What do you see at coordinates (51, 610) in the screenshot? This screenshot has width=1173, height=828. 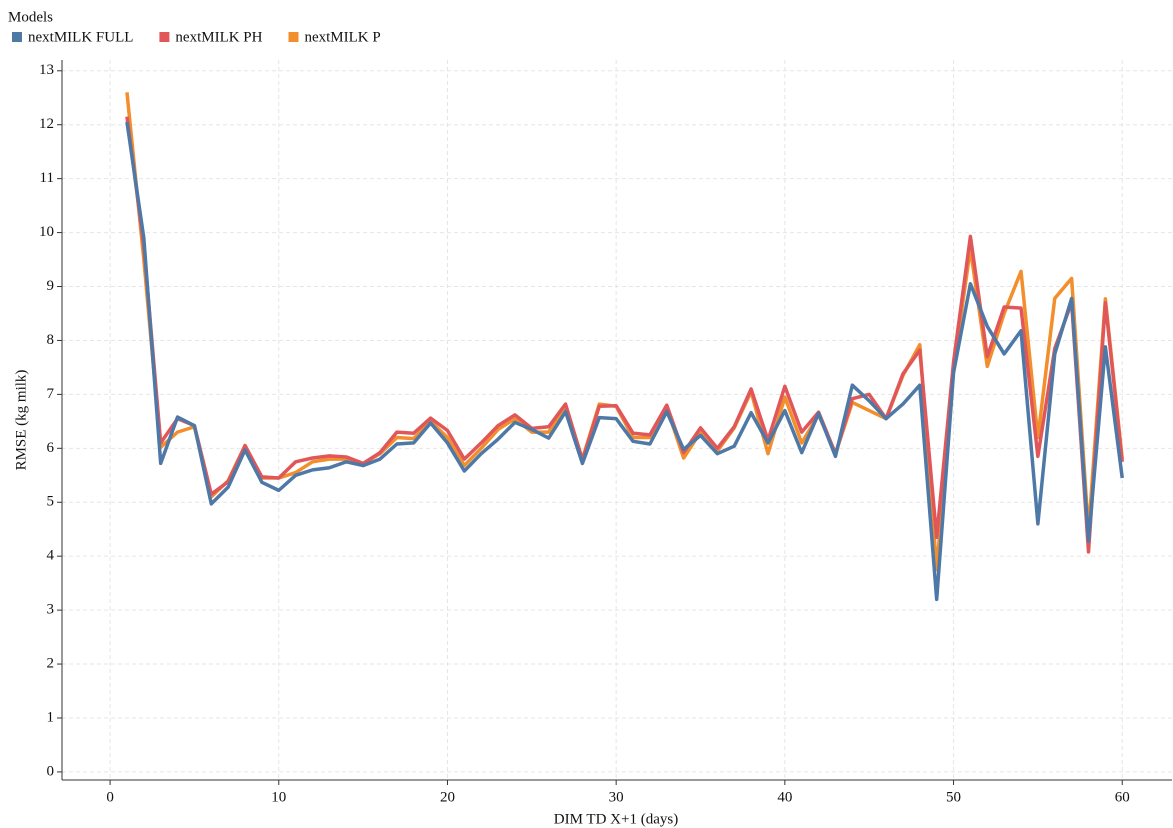 I see `y-tick-label: 3` at bounding box center [51, 610].